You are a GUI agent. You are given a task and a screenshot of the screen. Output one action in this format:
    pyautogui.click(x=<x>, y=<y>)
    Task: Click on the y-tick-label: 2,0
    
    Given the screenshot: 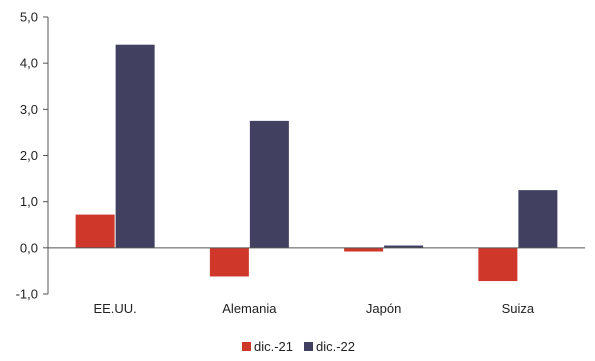 What is the action you would take?
    pyautogui.click(x=29, y=155)
    